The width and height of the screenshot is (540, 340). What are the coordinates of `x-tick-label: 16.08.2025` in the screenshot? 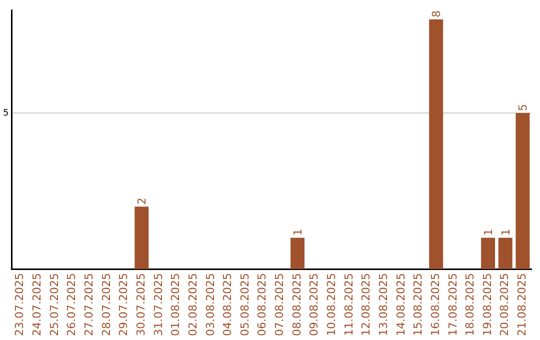 It's located at (435, 304).